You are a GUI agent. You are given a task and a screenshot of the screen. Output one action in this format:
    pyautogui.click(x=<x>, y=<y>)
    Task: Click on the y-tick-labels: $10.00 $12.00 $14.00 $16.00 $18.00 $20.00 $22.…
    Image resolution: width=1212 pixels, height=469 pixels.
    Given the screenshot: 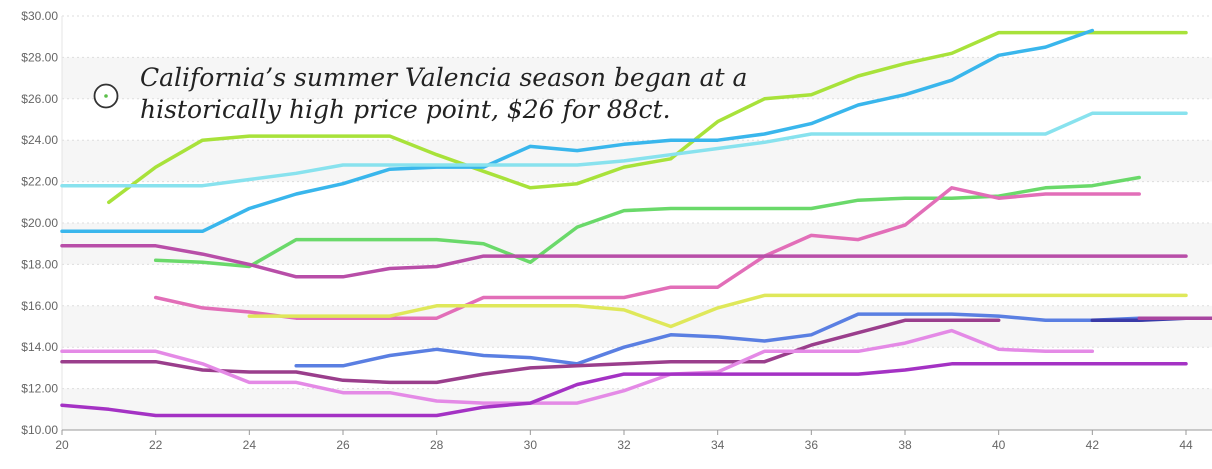 What is the action you would take?
    pyautogui.click(x=39, y=223)
    